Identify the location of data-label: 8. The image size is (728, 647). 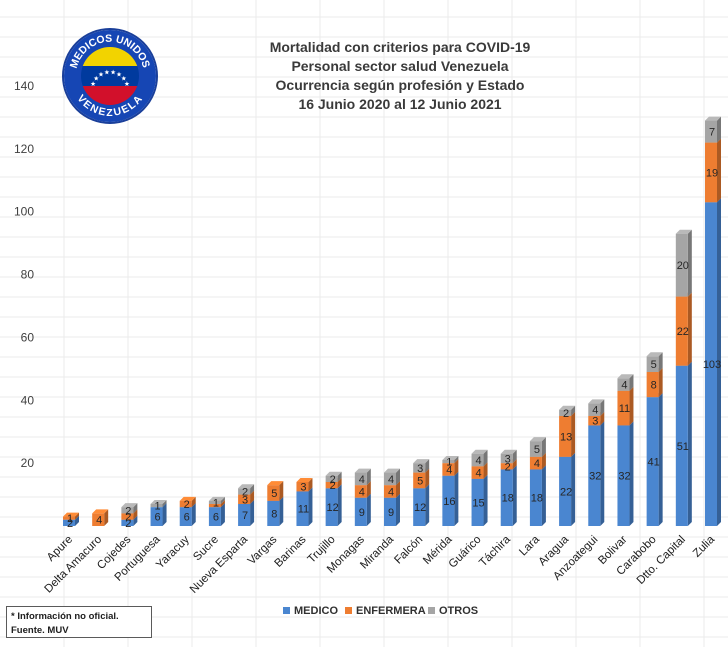
(274, 514).